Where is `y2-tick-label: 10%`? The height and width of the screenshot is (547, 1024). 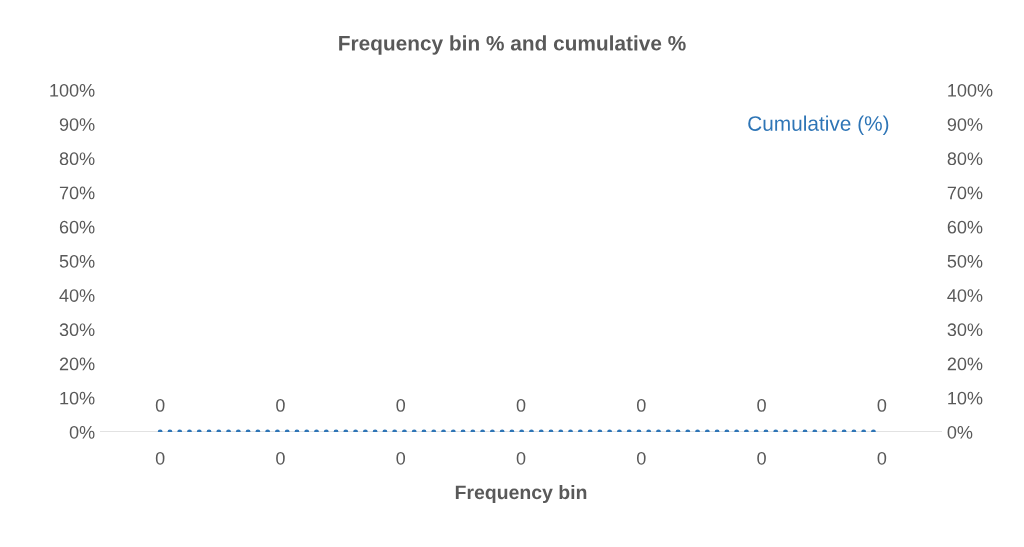
y2-tick-label: 10% is located at coordinates (965, 398).